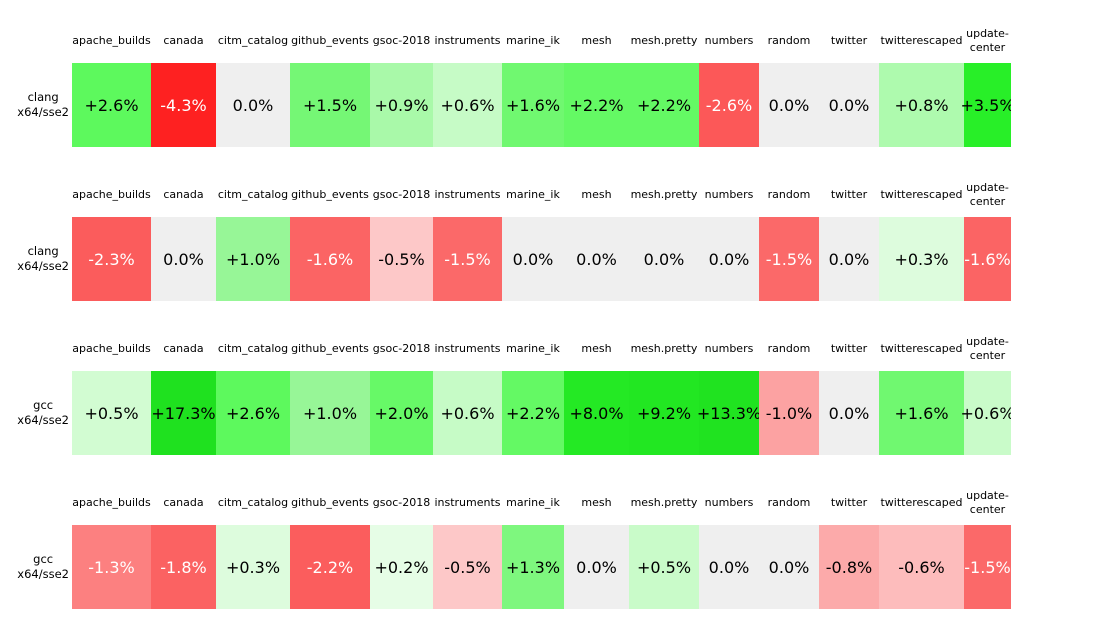 The image size is (1100, 640). Describe the element at coordinates (921, 105) in the screenshot. I see `heatmap-cell: +0.8%` at that location.